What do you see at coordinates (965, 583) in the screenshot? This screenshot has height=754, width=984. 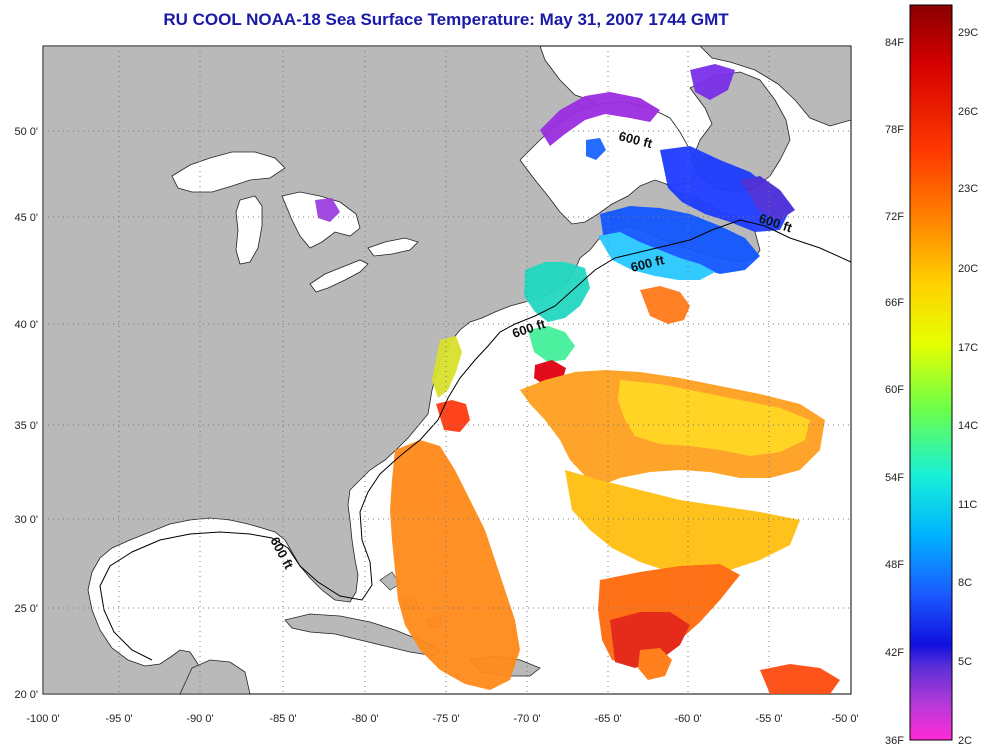 I see `colorbar-c-label: 8C` at bounding box center [965, 583].